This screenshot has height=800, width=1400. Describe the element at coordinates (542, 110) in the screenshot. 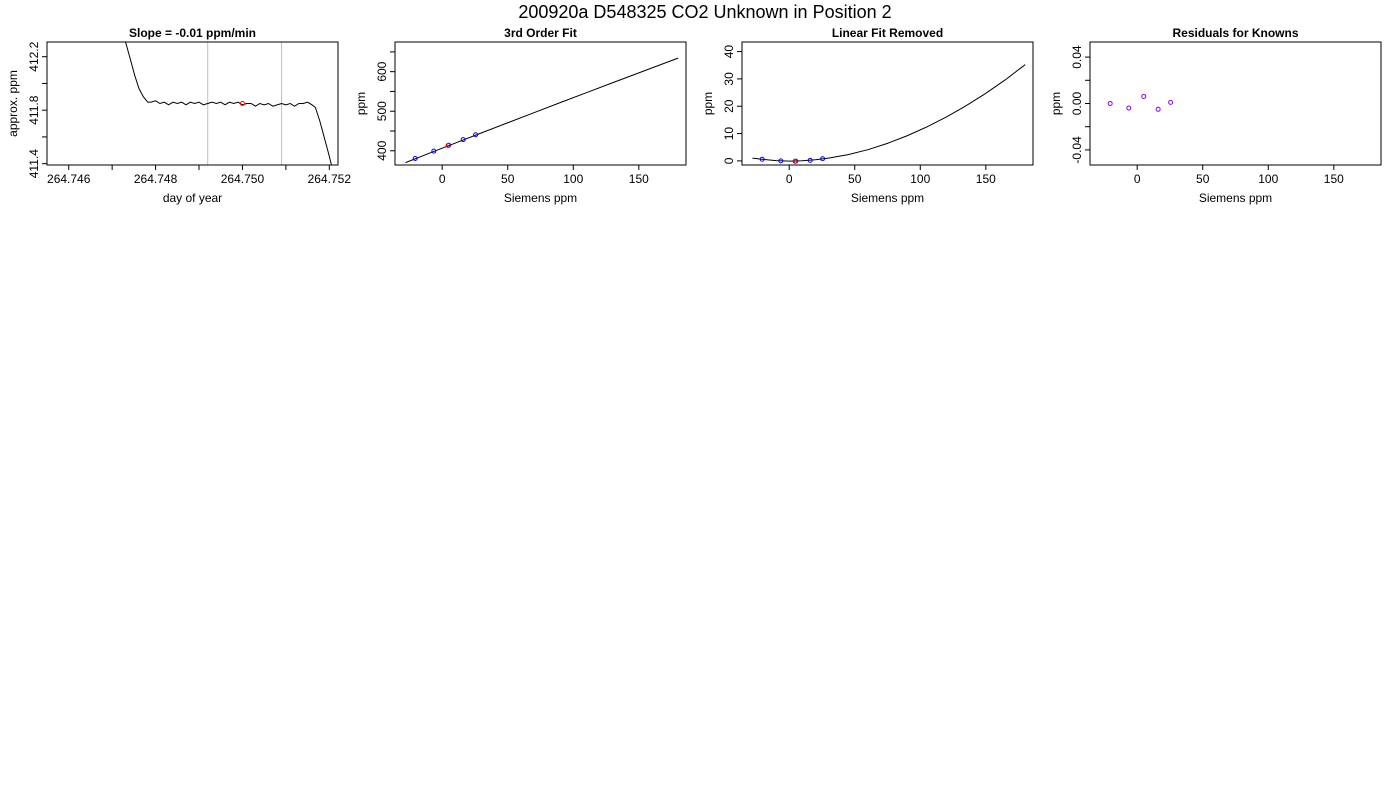

I see `panel-2-plot-area` at that location.